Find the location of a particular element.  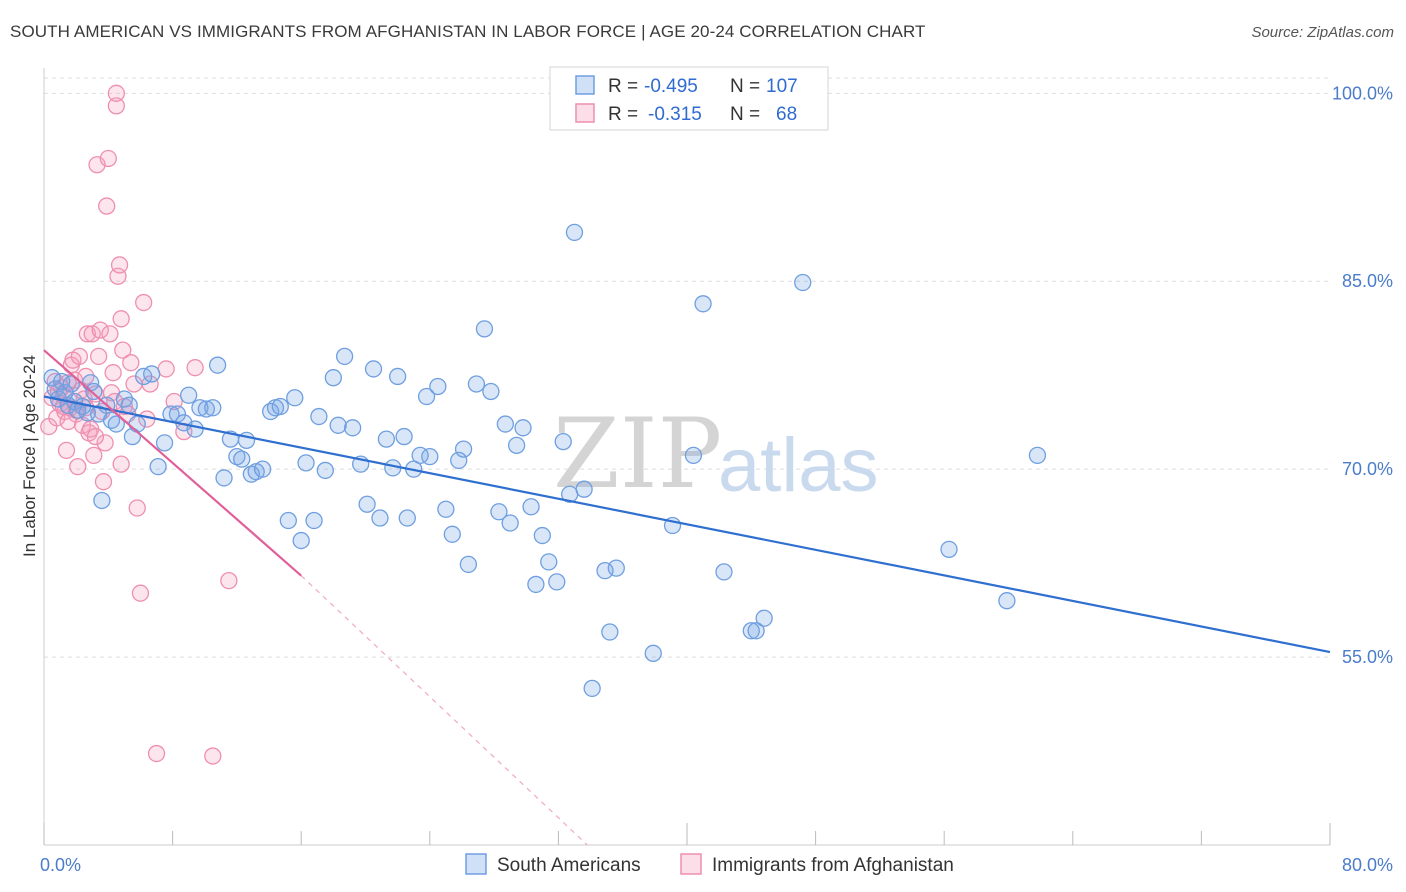

legend-n-value-2: 68 is located at coordinates (786, 114).